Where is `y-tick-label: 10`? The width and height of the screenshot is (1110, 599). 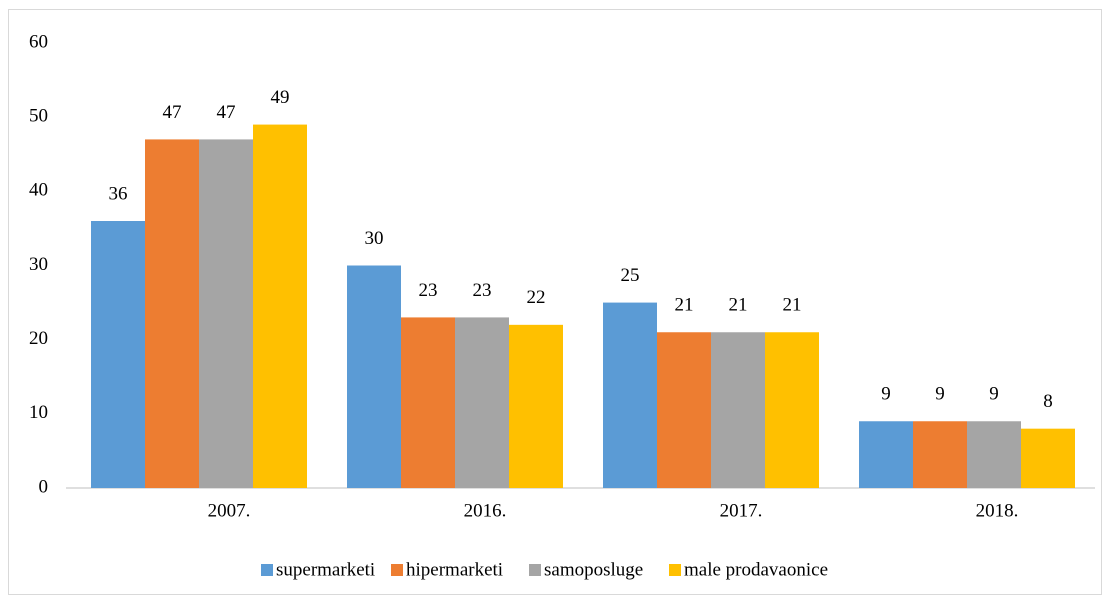
y-tick-label: 10 is located at coordinates (38, 412).